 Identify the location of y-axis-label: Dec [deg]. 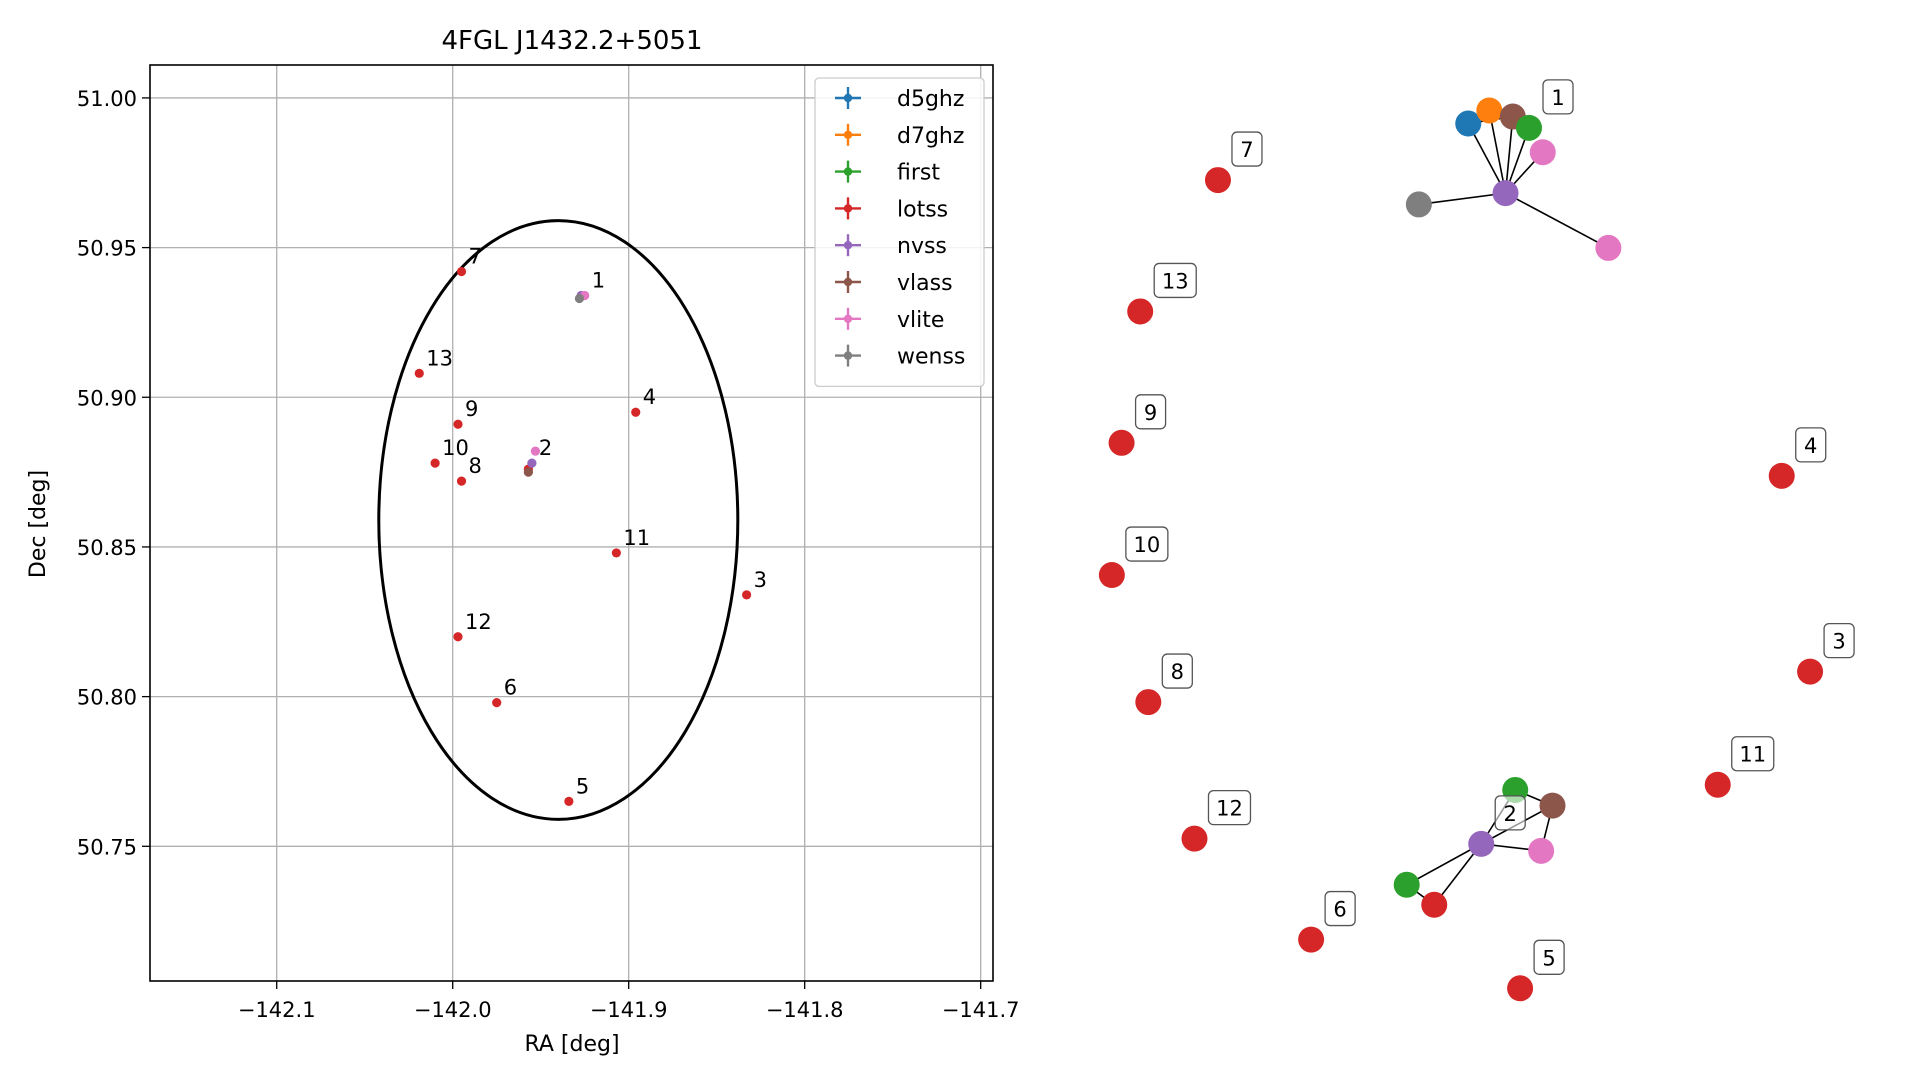
(38, 524).